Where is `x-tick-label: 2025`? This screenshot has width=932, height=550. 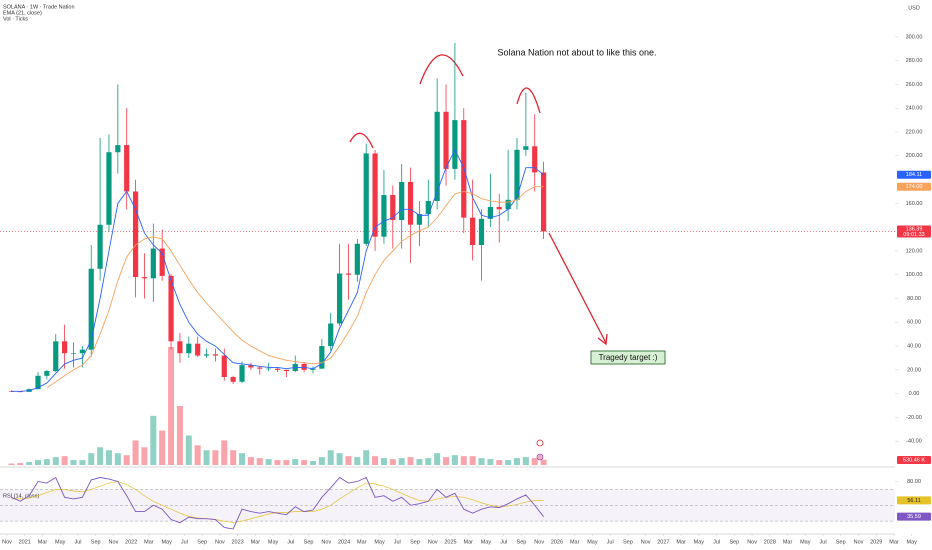 x-tick-label: 2025 is located at coordinates (450, 542).